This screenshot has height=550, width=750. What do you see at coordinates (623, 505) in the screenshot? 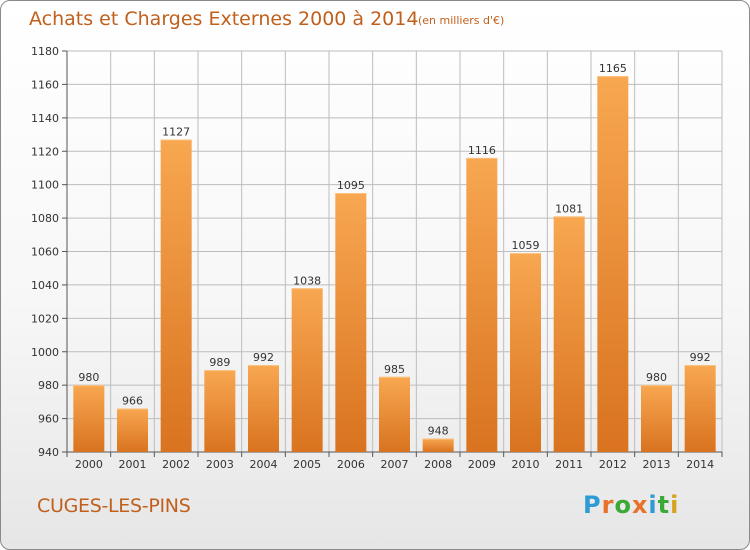
I see `logo-letter: o` at bounding box center [623, 505].